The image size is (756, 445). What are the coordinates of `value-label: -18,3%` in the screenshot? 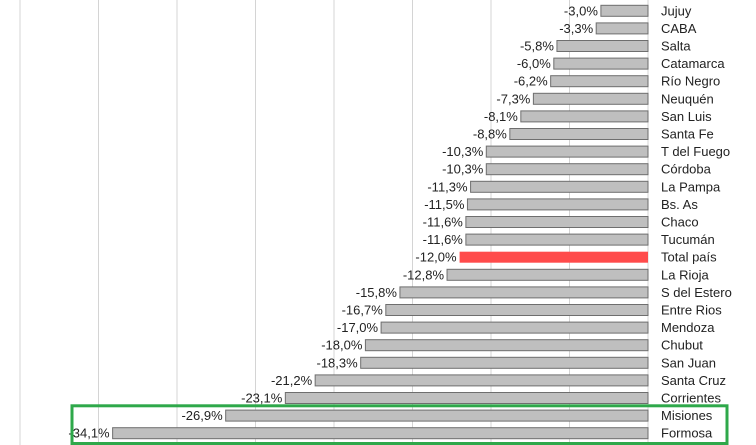 It's located at (337, 362).